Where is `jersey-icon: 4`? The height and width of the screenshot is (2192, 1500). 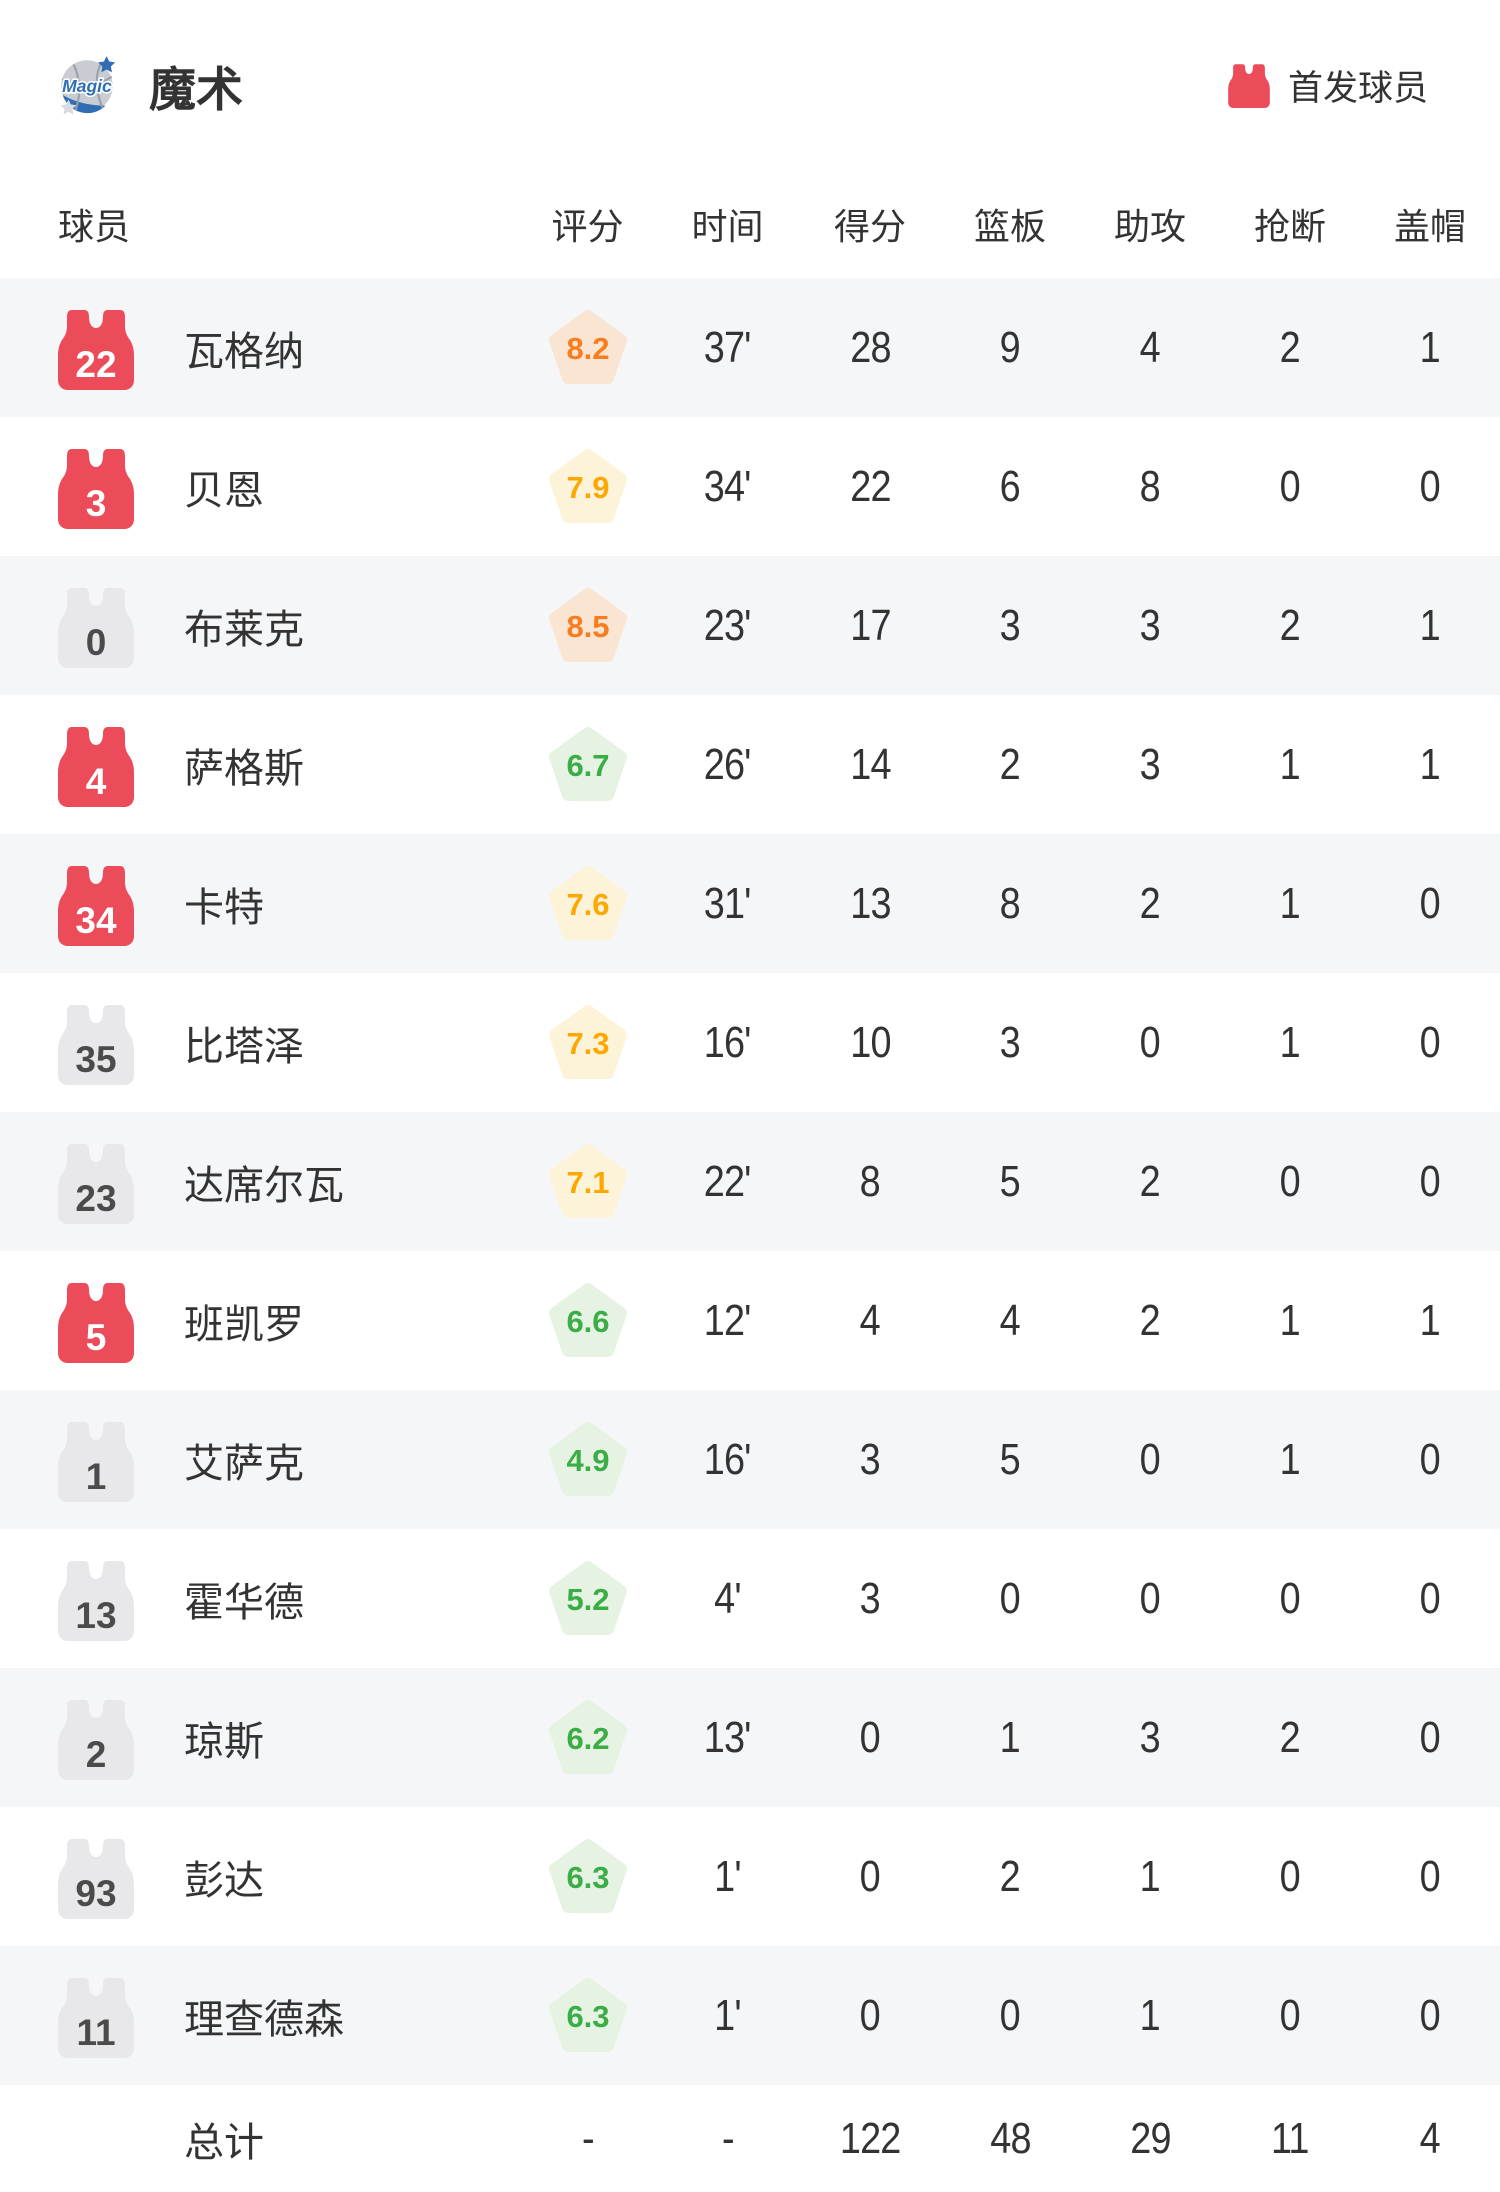
jersey-icon: 4 is located at coordinates (96, 765).